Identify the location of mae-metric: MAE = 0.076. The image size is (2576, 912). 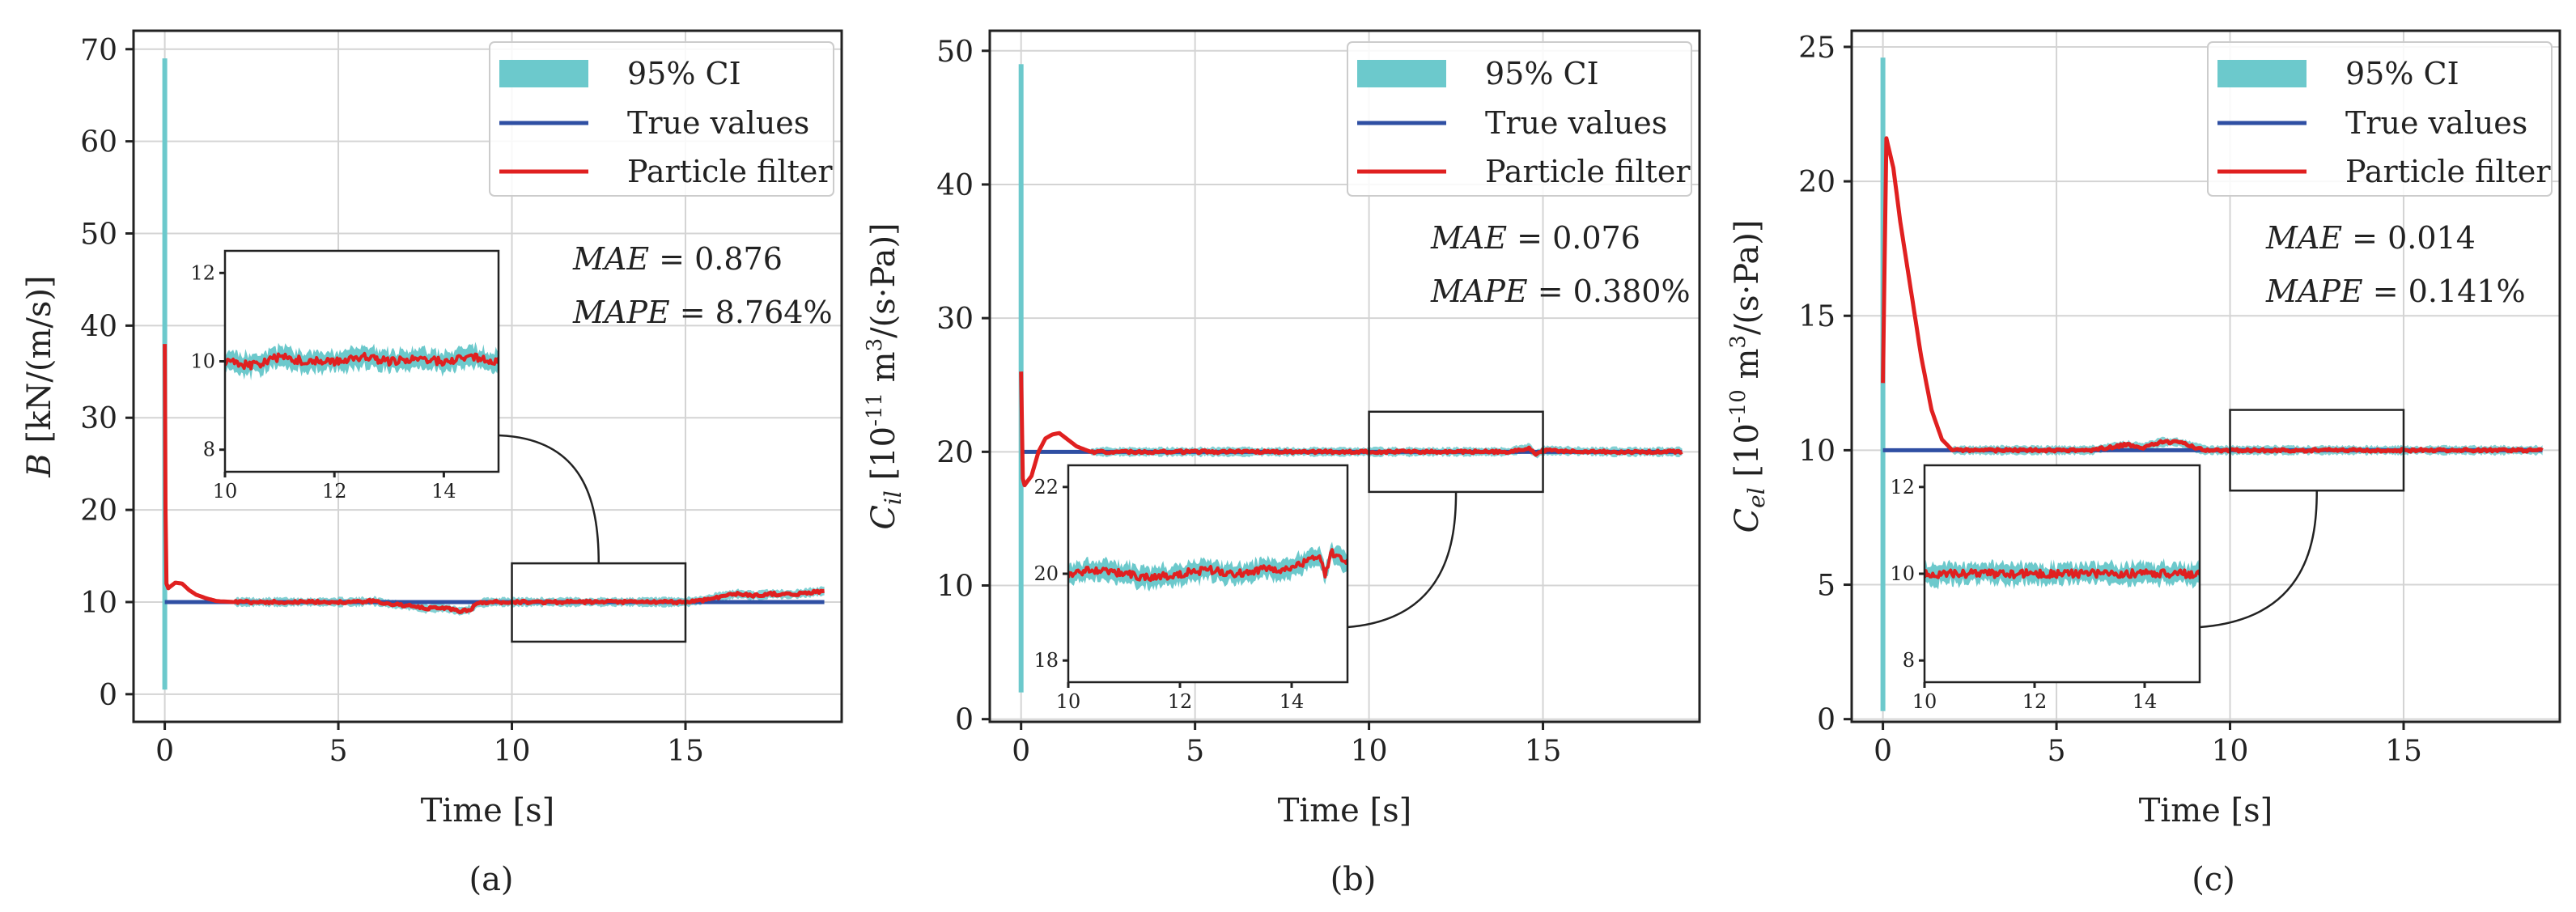
(1535, 238).